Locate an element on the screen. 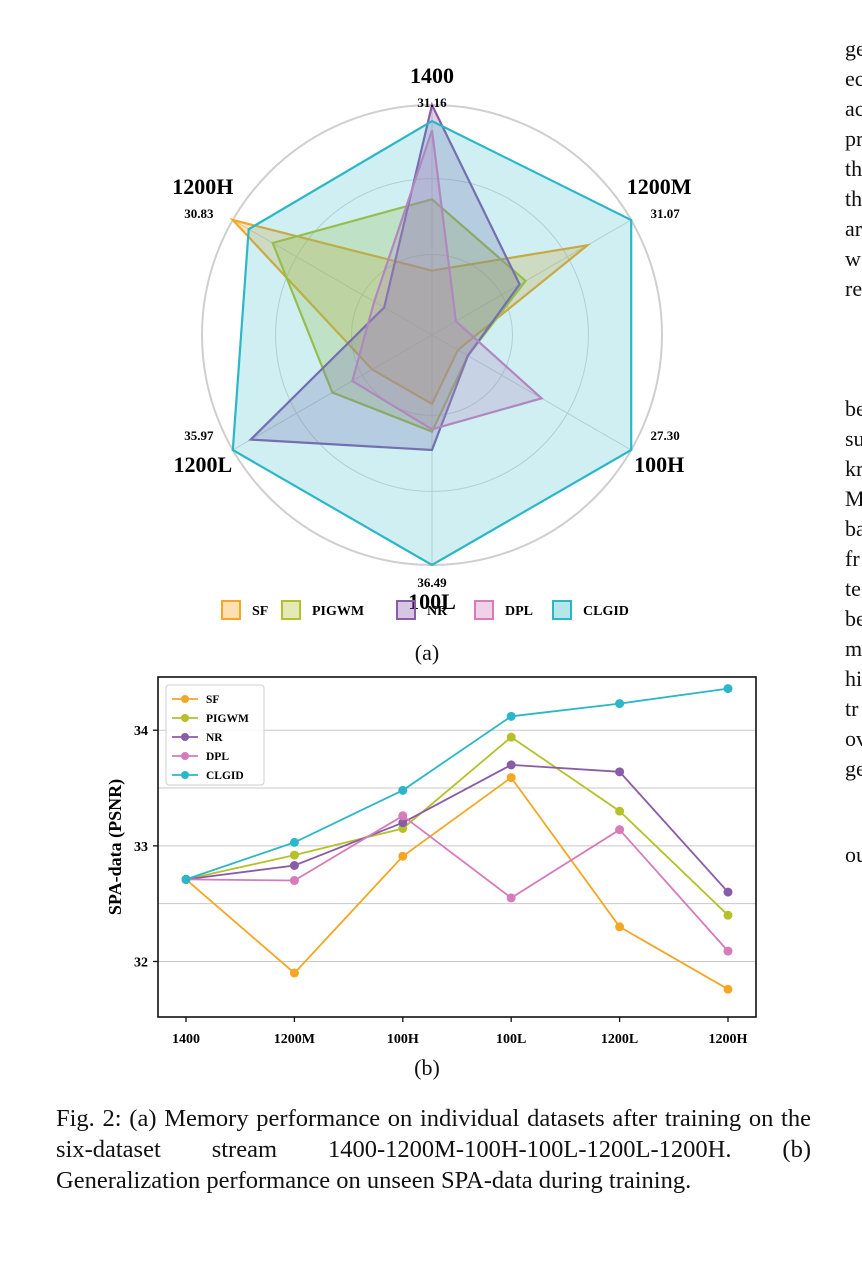  radar-legend-entry: PIGWM is located at coordinates (322, 610).